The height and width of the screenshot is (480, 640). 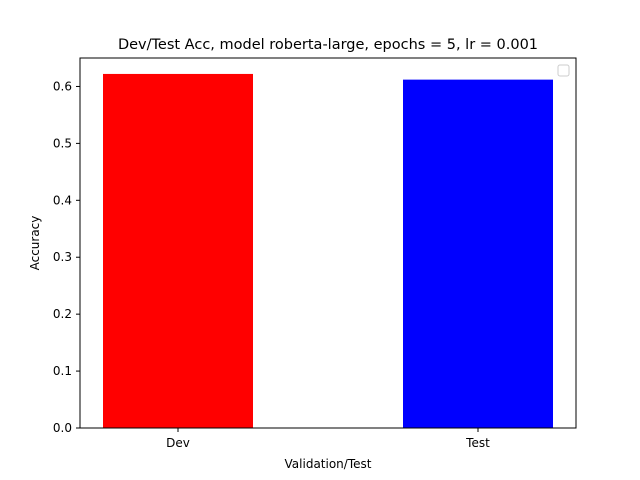 I want to click on legend-box, so click(x=563, y=70).